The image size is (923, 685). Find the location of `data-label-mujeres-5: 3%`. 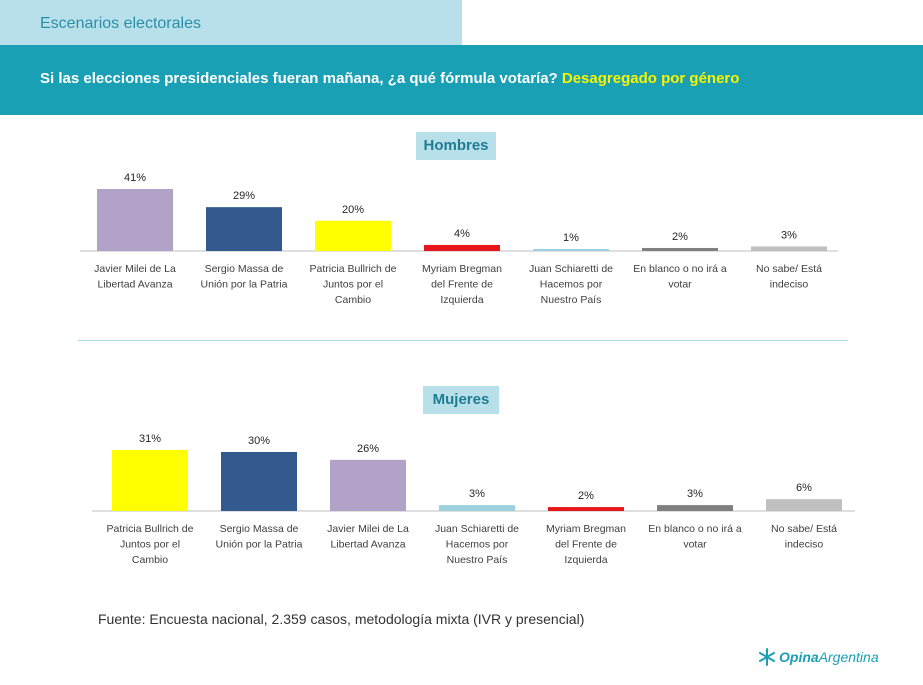

data-label-mujeres-5: 3% is located at coordinates (695, 494).